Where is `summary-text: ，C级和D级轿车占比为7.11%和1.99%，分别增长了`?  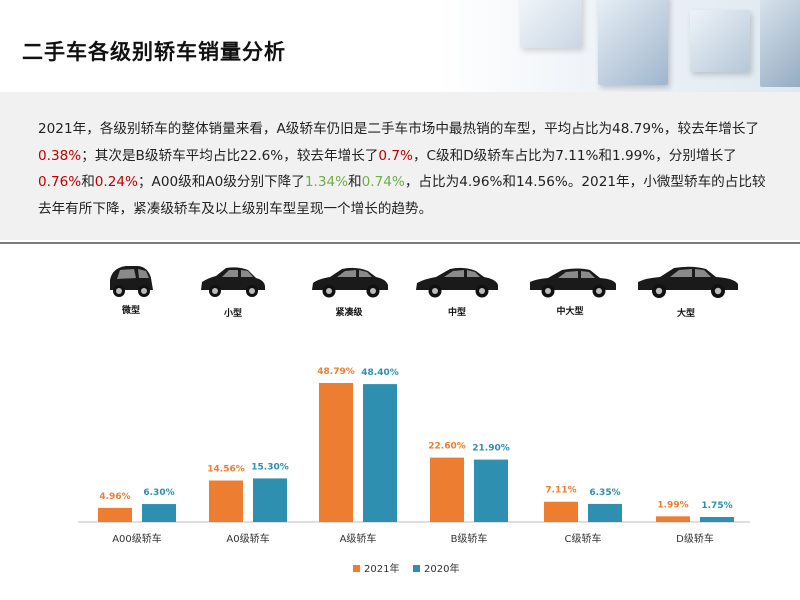 summary-text: ，C级和D级轿车占比为7.11%和1.99%，分别增长了 is located at coordinates (574, 155).